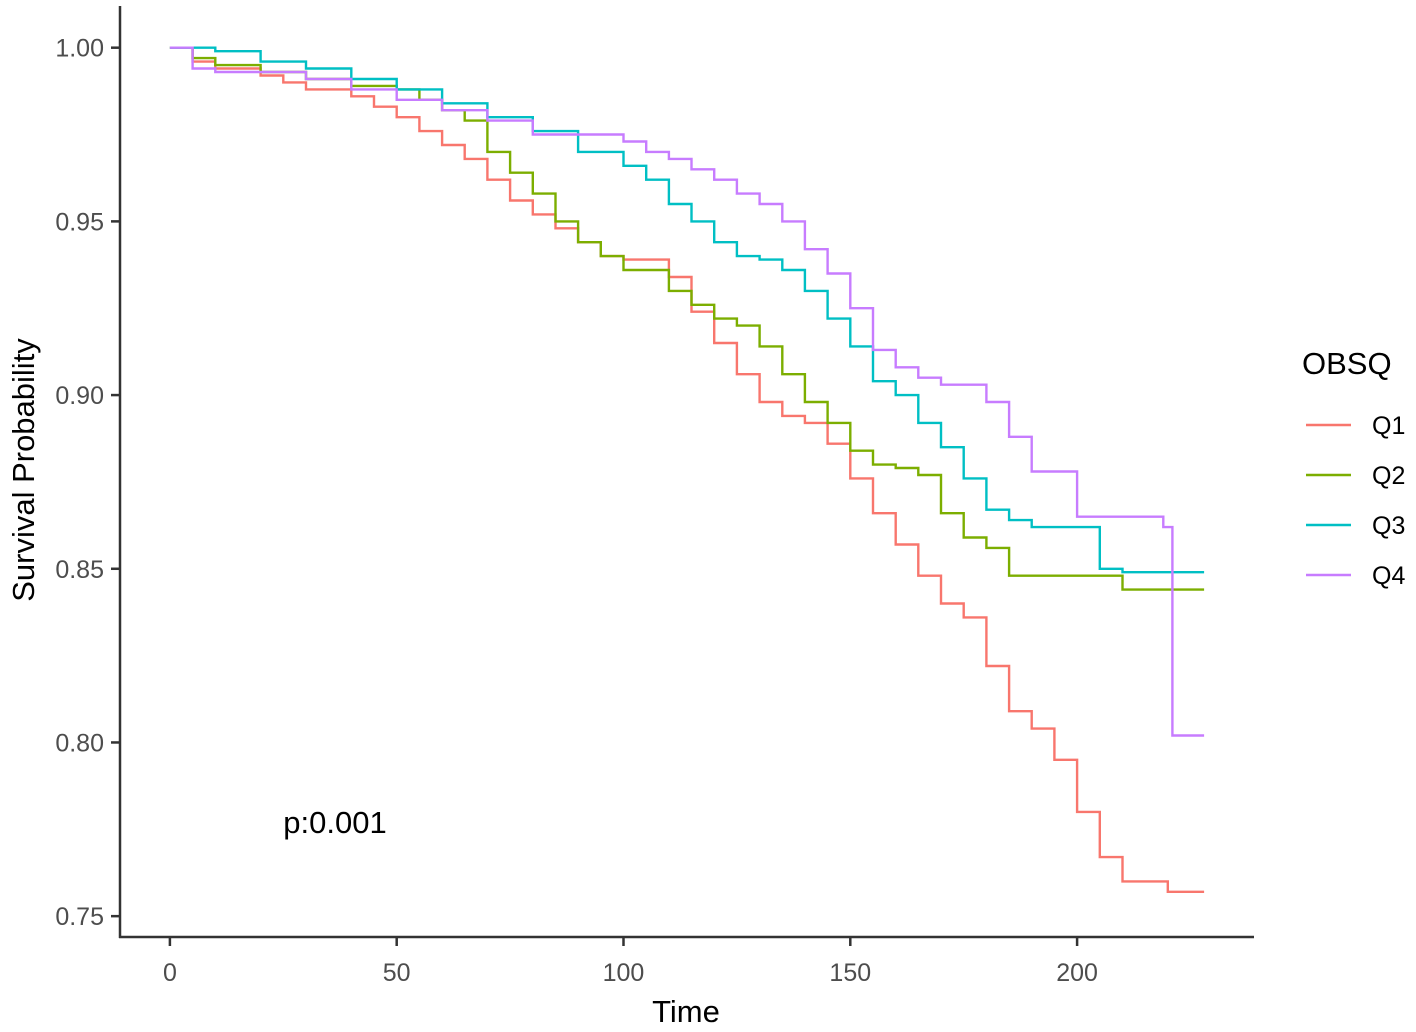 The image size is (1416, 1032). Describe the element at coordinates (1388, 426) in the screenshot. I see `legend-label-q1: Q1` at that location.